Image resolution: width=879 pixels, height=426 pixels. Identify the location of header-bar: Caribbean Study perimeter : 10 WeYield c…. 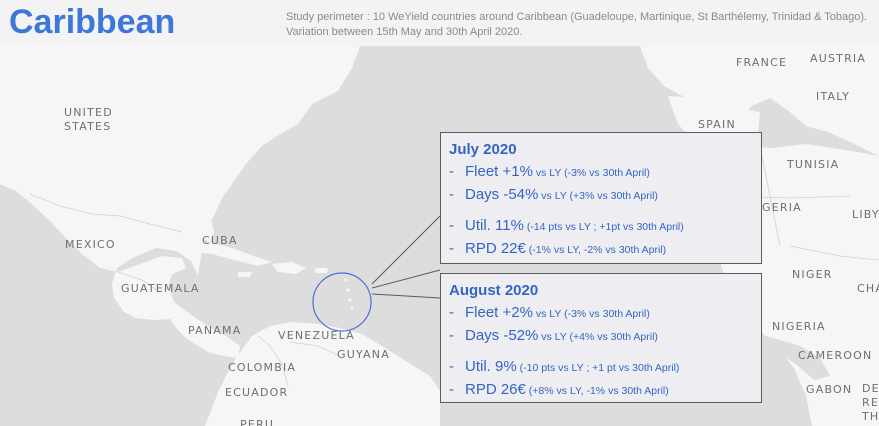
(439, 23).